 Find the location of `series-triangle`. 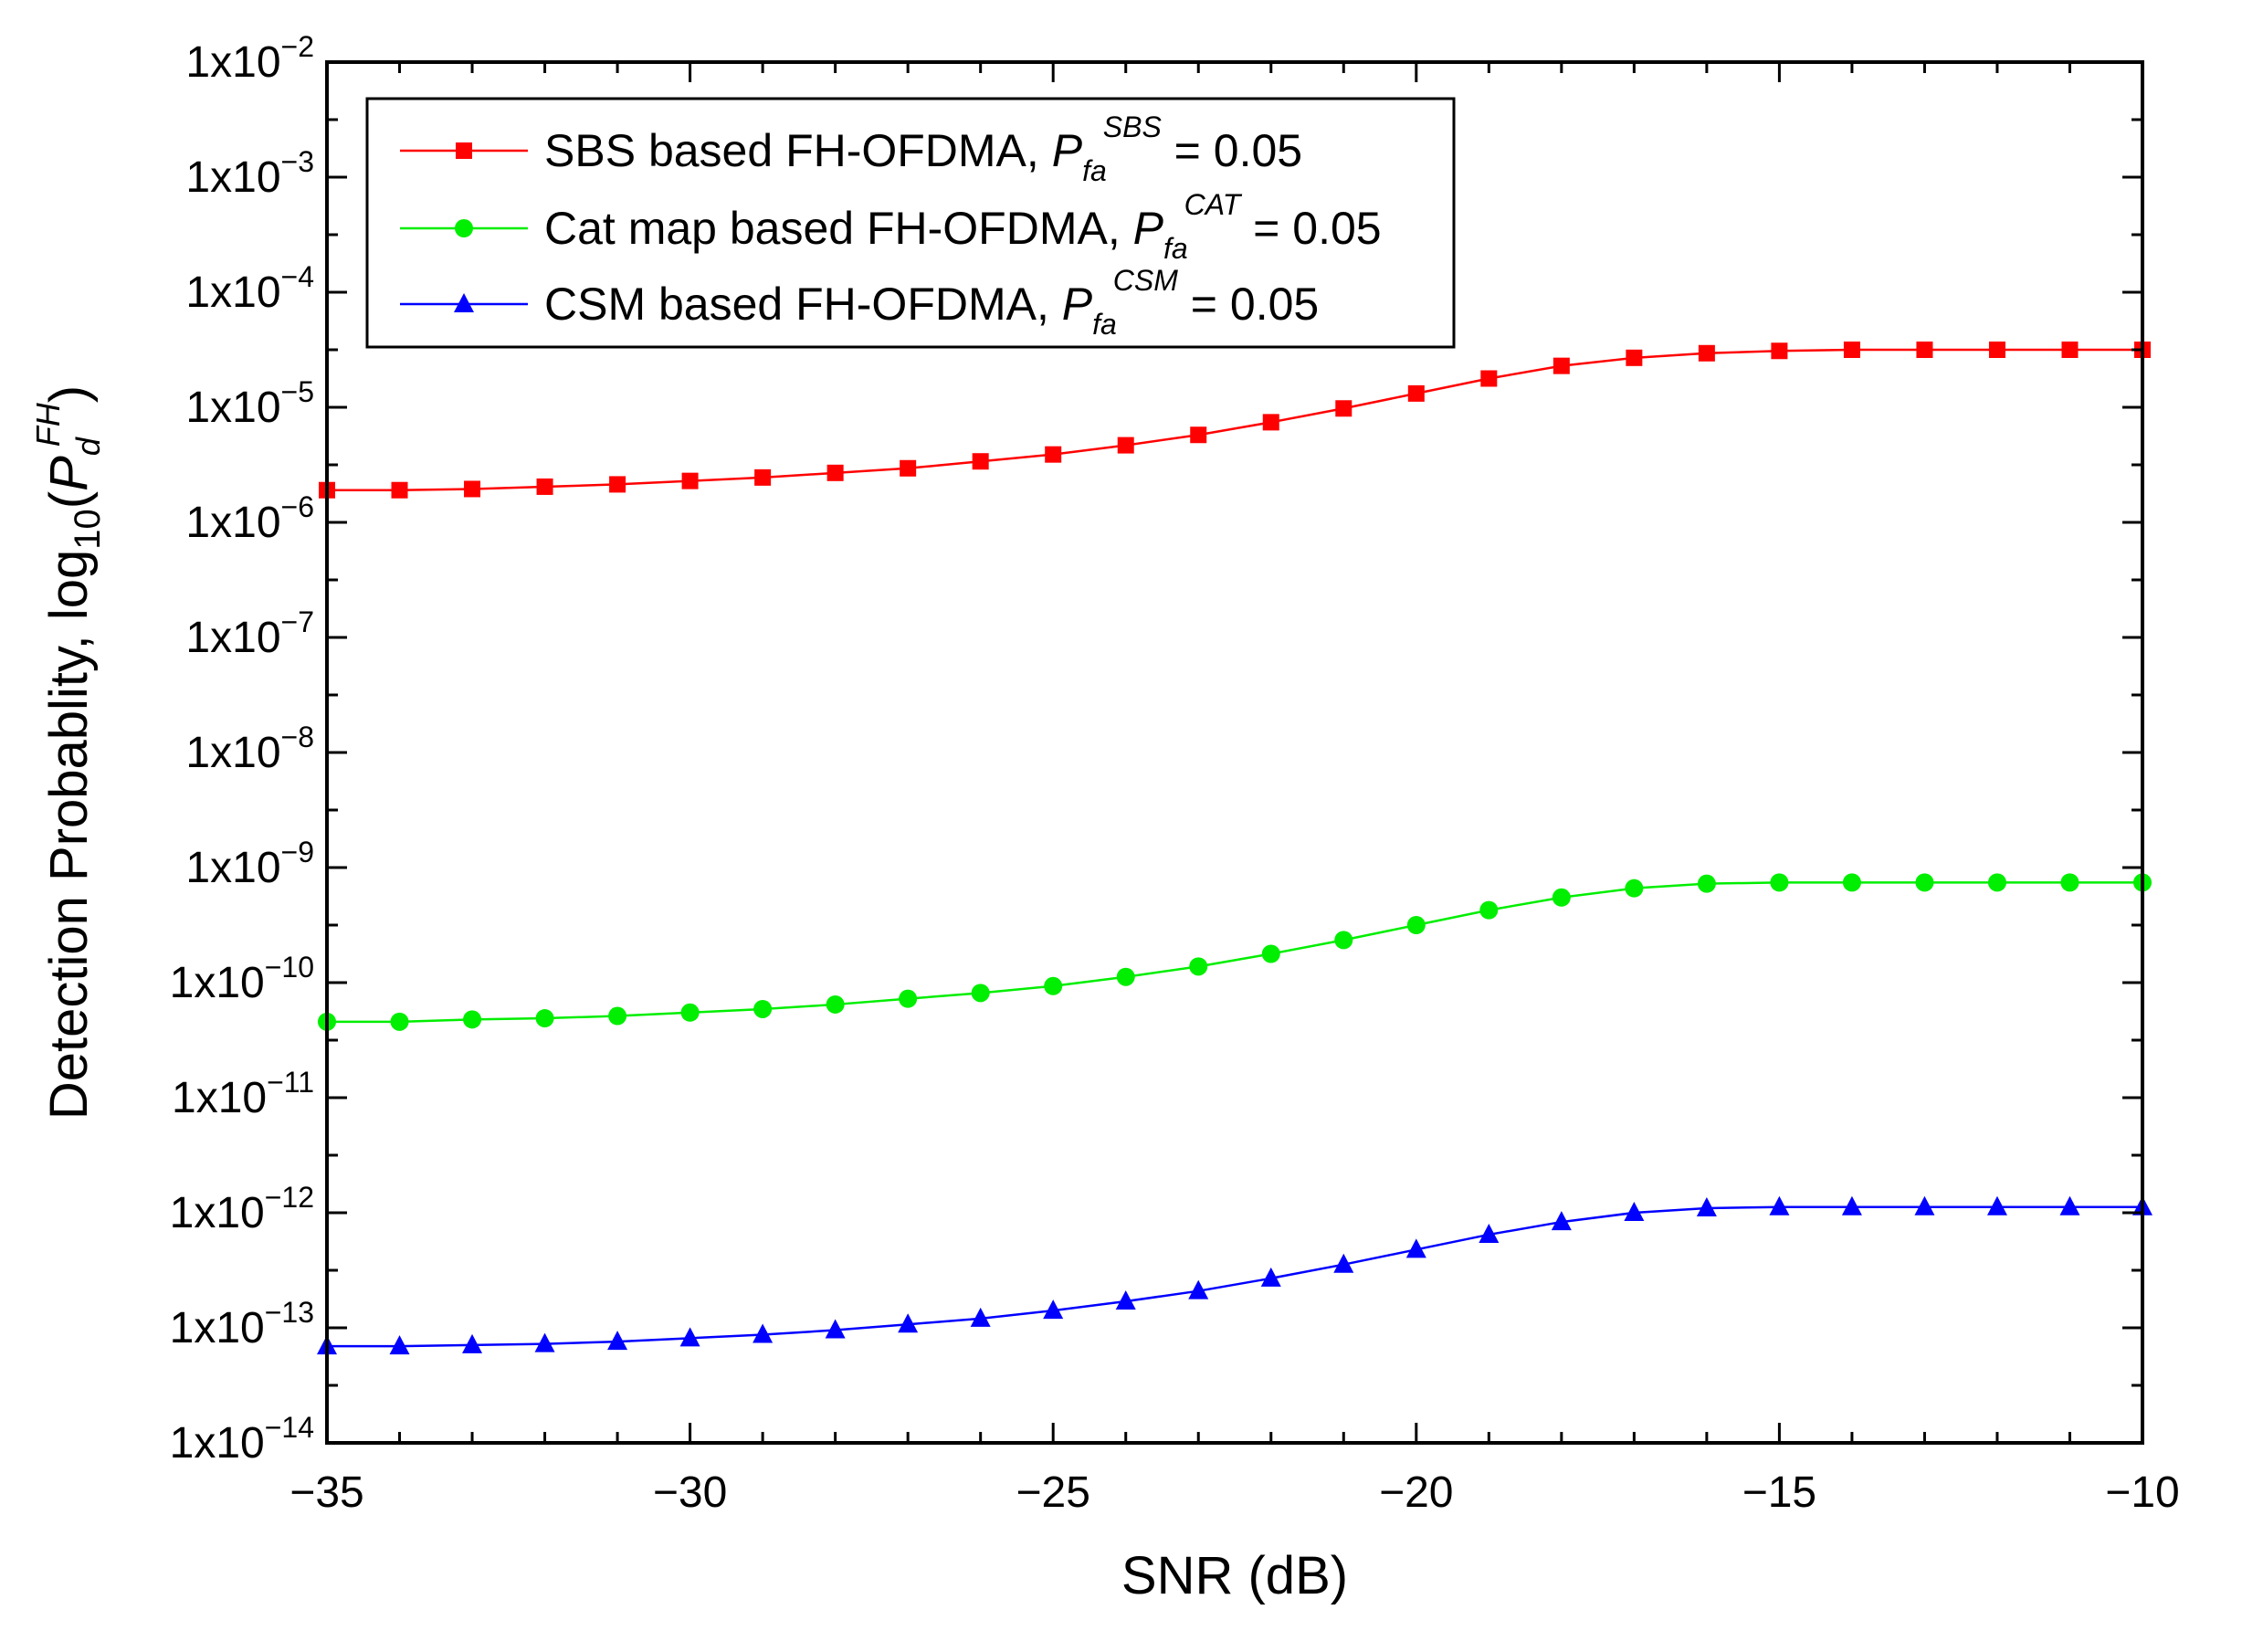

series-triangle is located at coordinates (1235, 1275).